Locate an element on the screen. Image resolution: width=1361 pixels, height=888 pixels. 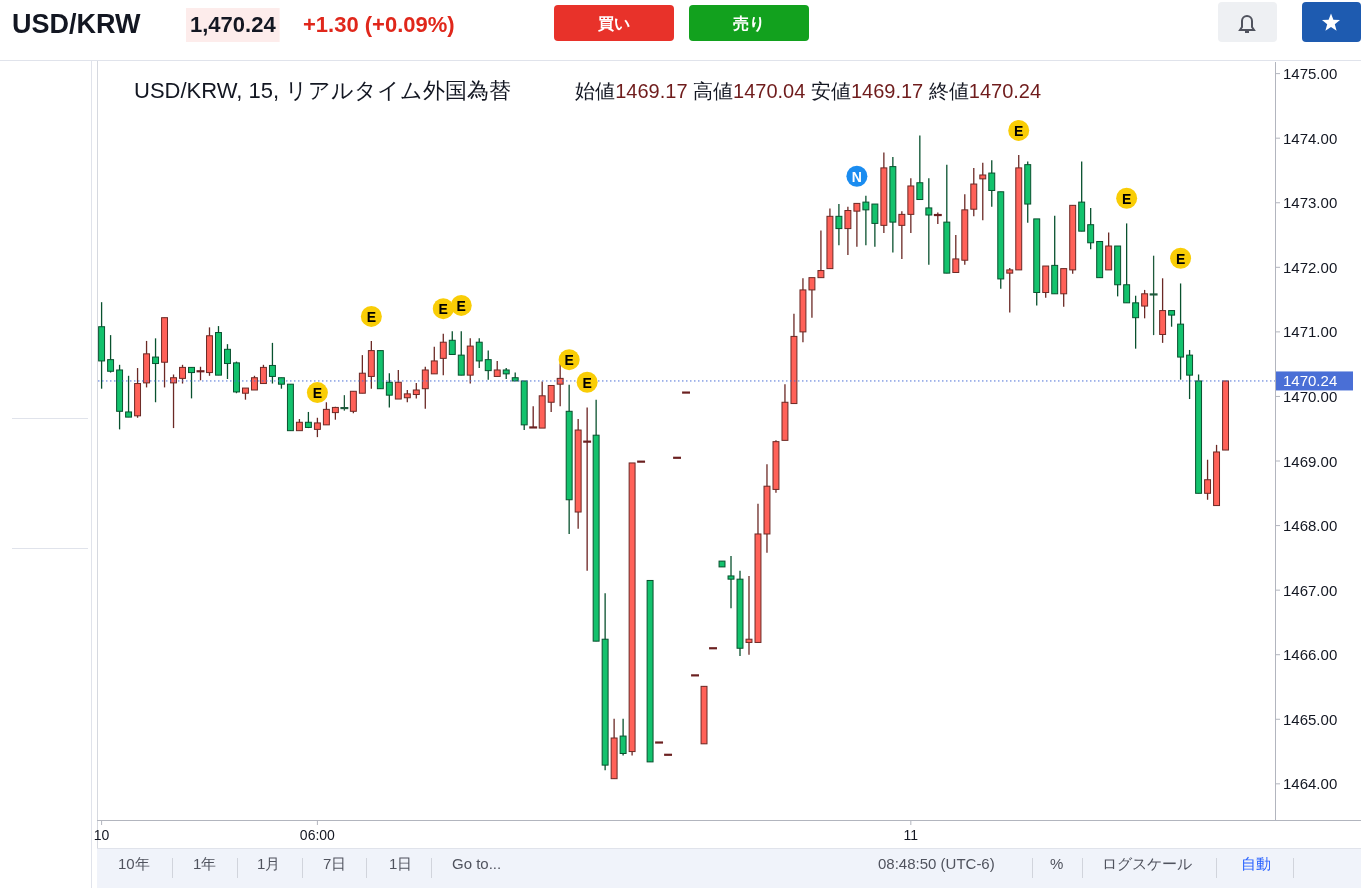
y-tick-label: 1472.00 is located at coordinates (1310, 267).